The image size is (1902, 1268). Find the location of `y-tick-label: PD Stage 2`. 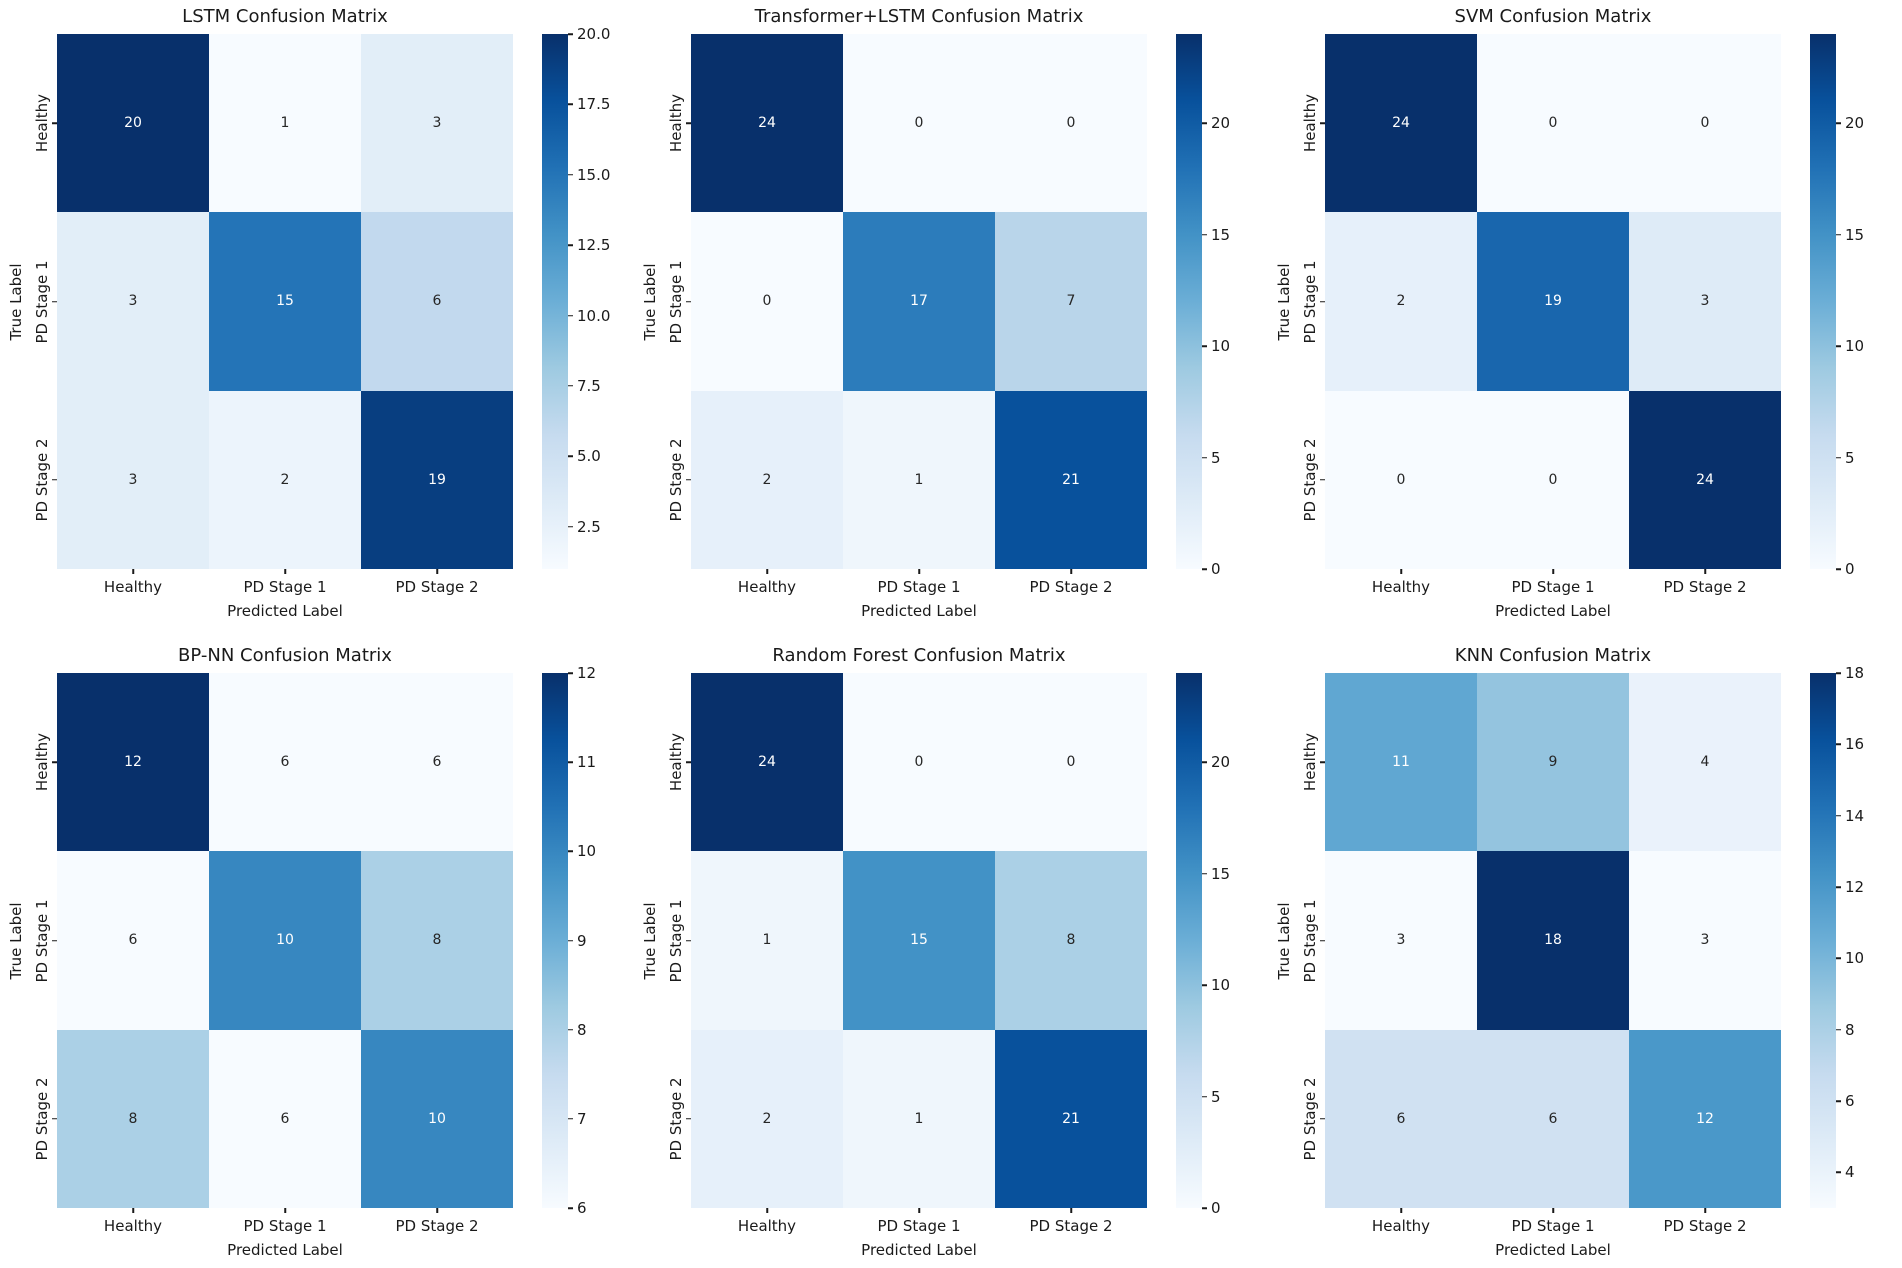

y-tick-label: PD Stage 2 is located at coordinates (1310, 480).